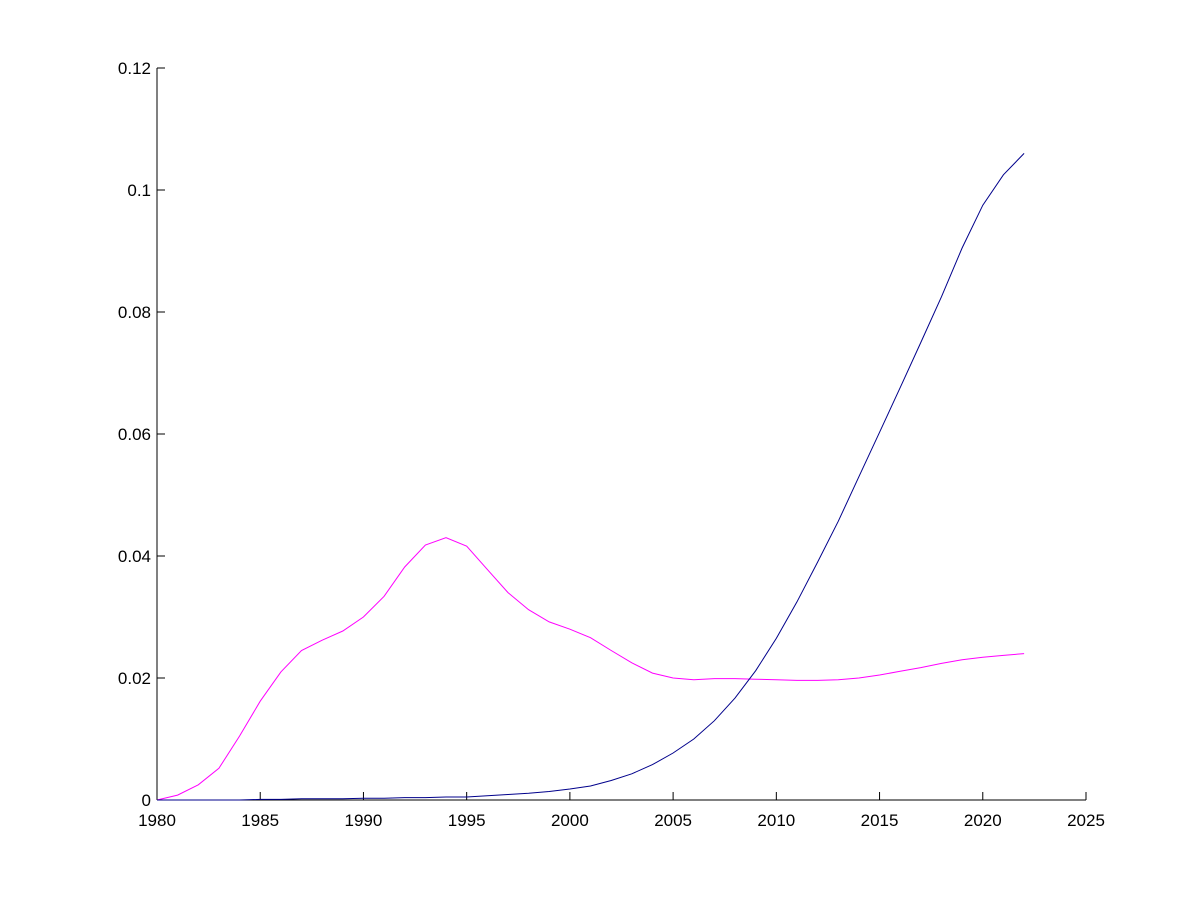  What do you see at coordinates (146, 800) in the screenshot?
I see `y-tick-label: 0` at bounding box center [146, 800].